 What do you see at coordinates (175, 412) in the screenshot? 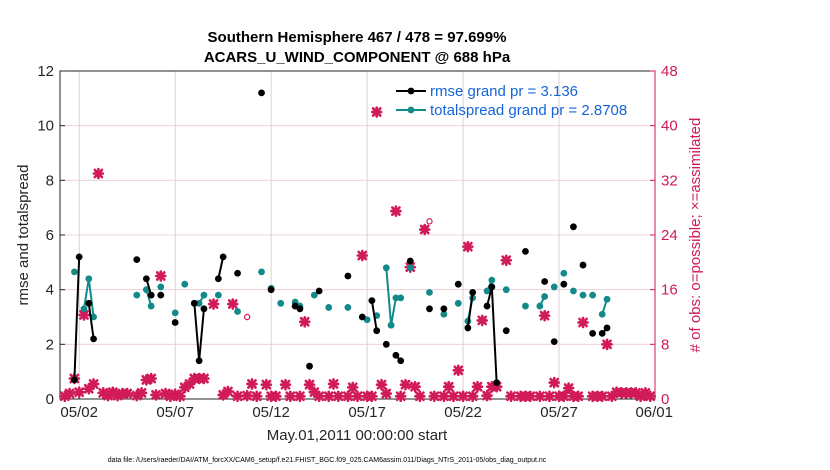
I see `x-tick-label: 05/07` at bounding box center [175, 412].